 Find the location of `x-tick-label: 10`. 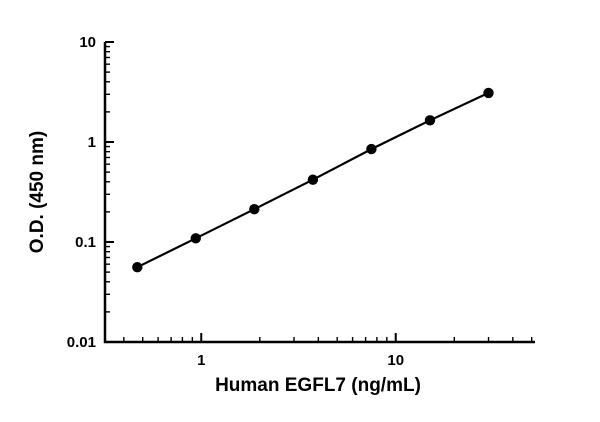

x-tick-label: 10 is located at coordinates (395, 360).